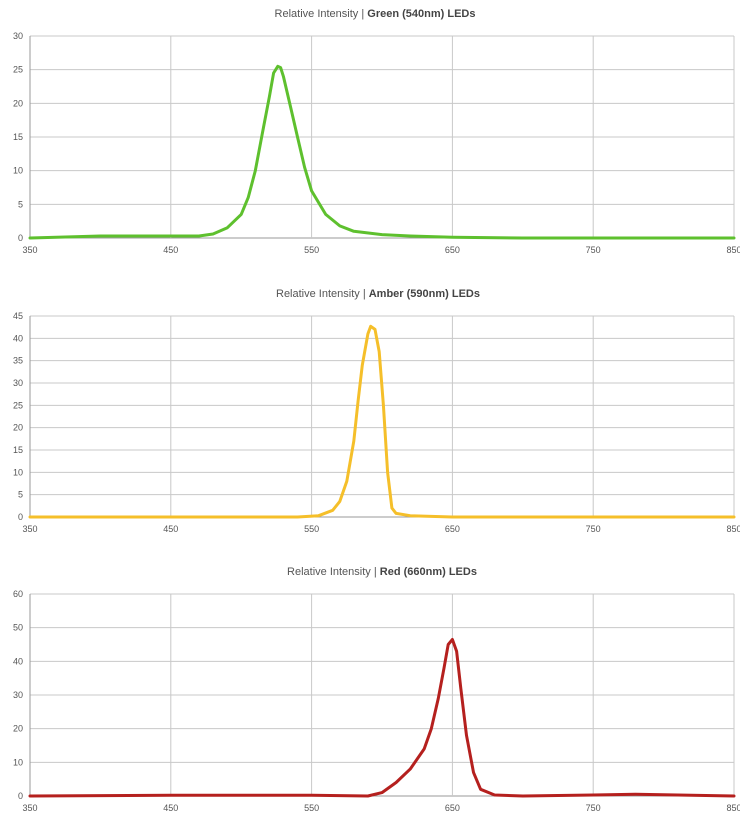  Describe the element at coordinates (18, 594) in the screenshot. I see `y-tick-label: 60` at that location.